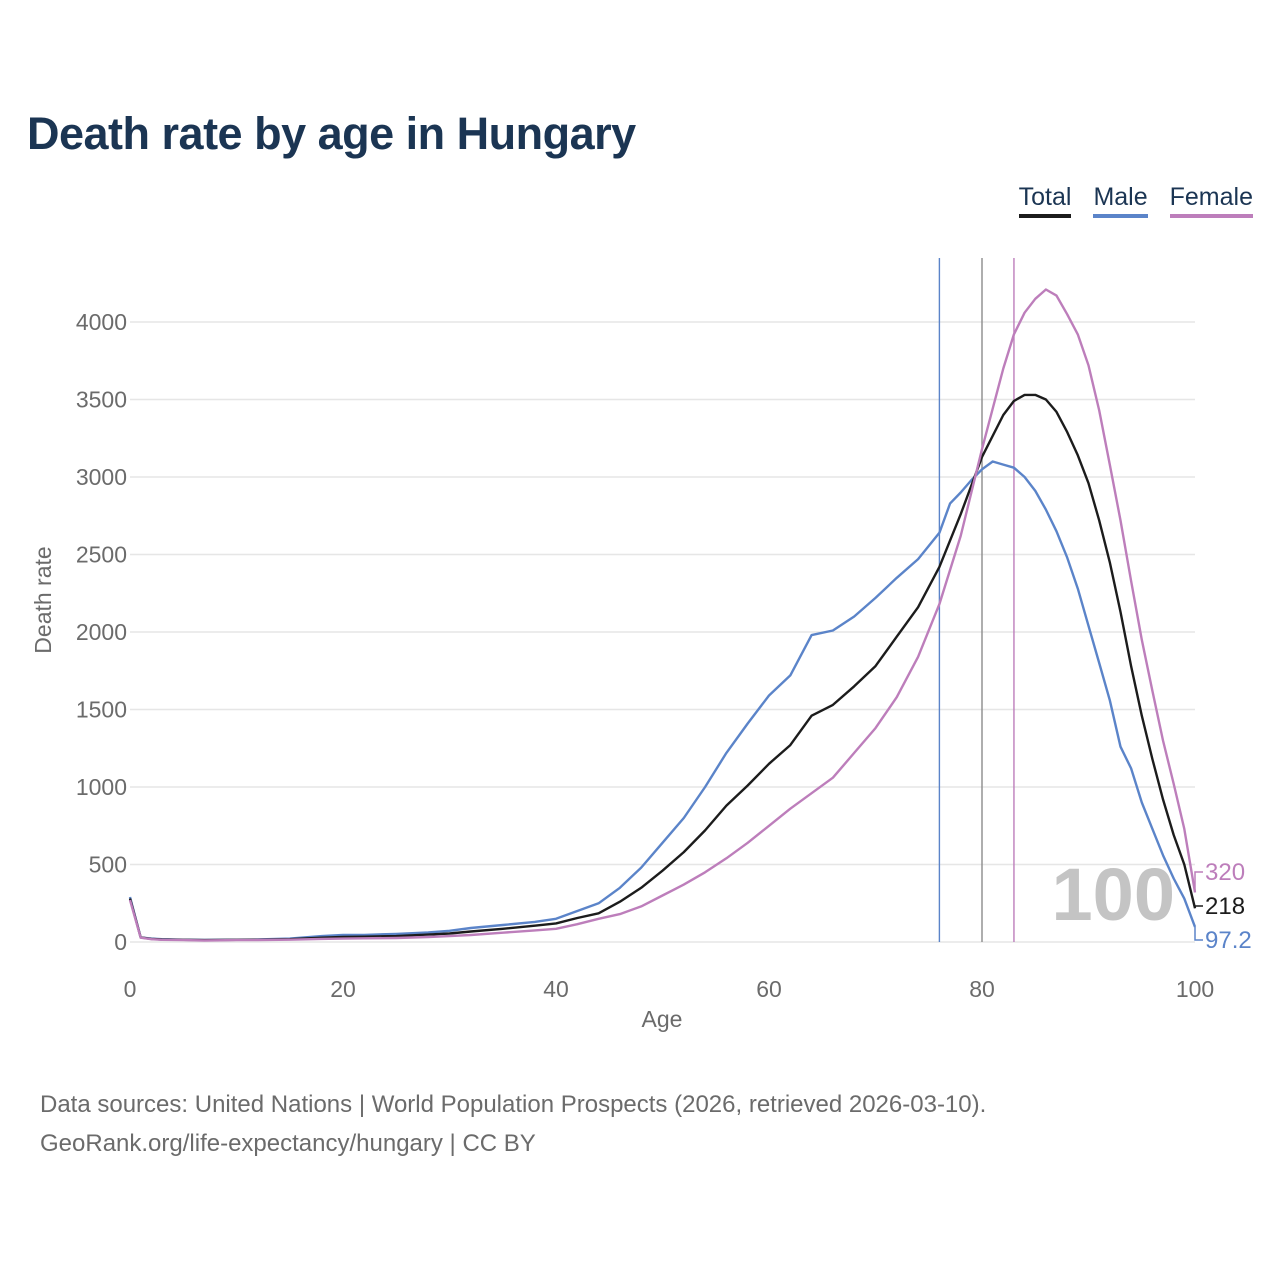 Image resolution: width=1280 pixels, height=1280 pixels. What do you see at coordinates (108, 865) in the screenshot?
I see `y-tick-label-500: 500` at bounding box center [108, 865].